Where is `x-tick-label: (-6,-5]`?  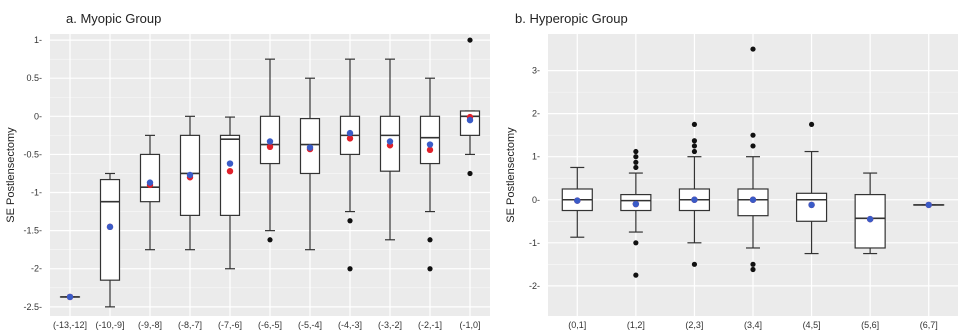
x-tick-label: (-6,-5] is located at coordinates (270, 325).